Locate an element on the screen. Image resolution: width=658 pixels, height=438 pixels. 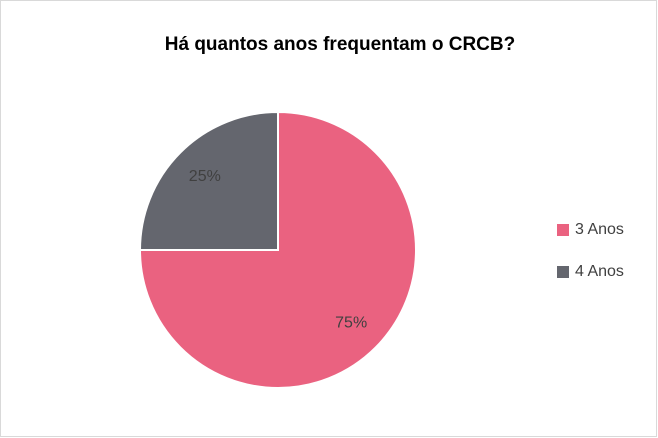
pie-slice is located at coordinates (208, 180).